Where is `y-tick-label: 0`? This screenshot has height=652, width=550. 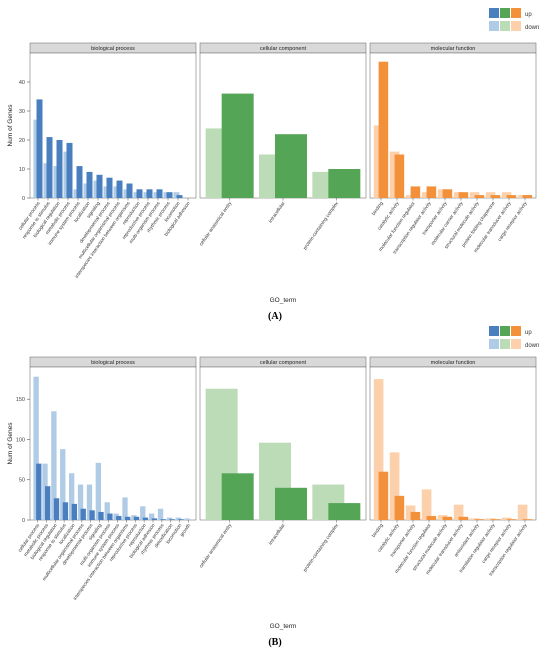 y-tick-label: 0 is located at coordinates (23, 199).